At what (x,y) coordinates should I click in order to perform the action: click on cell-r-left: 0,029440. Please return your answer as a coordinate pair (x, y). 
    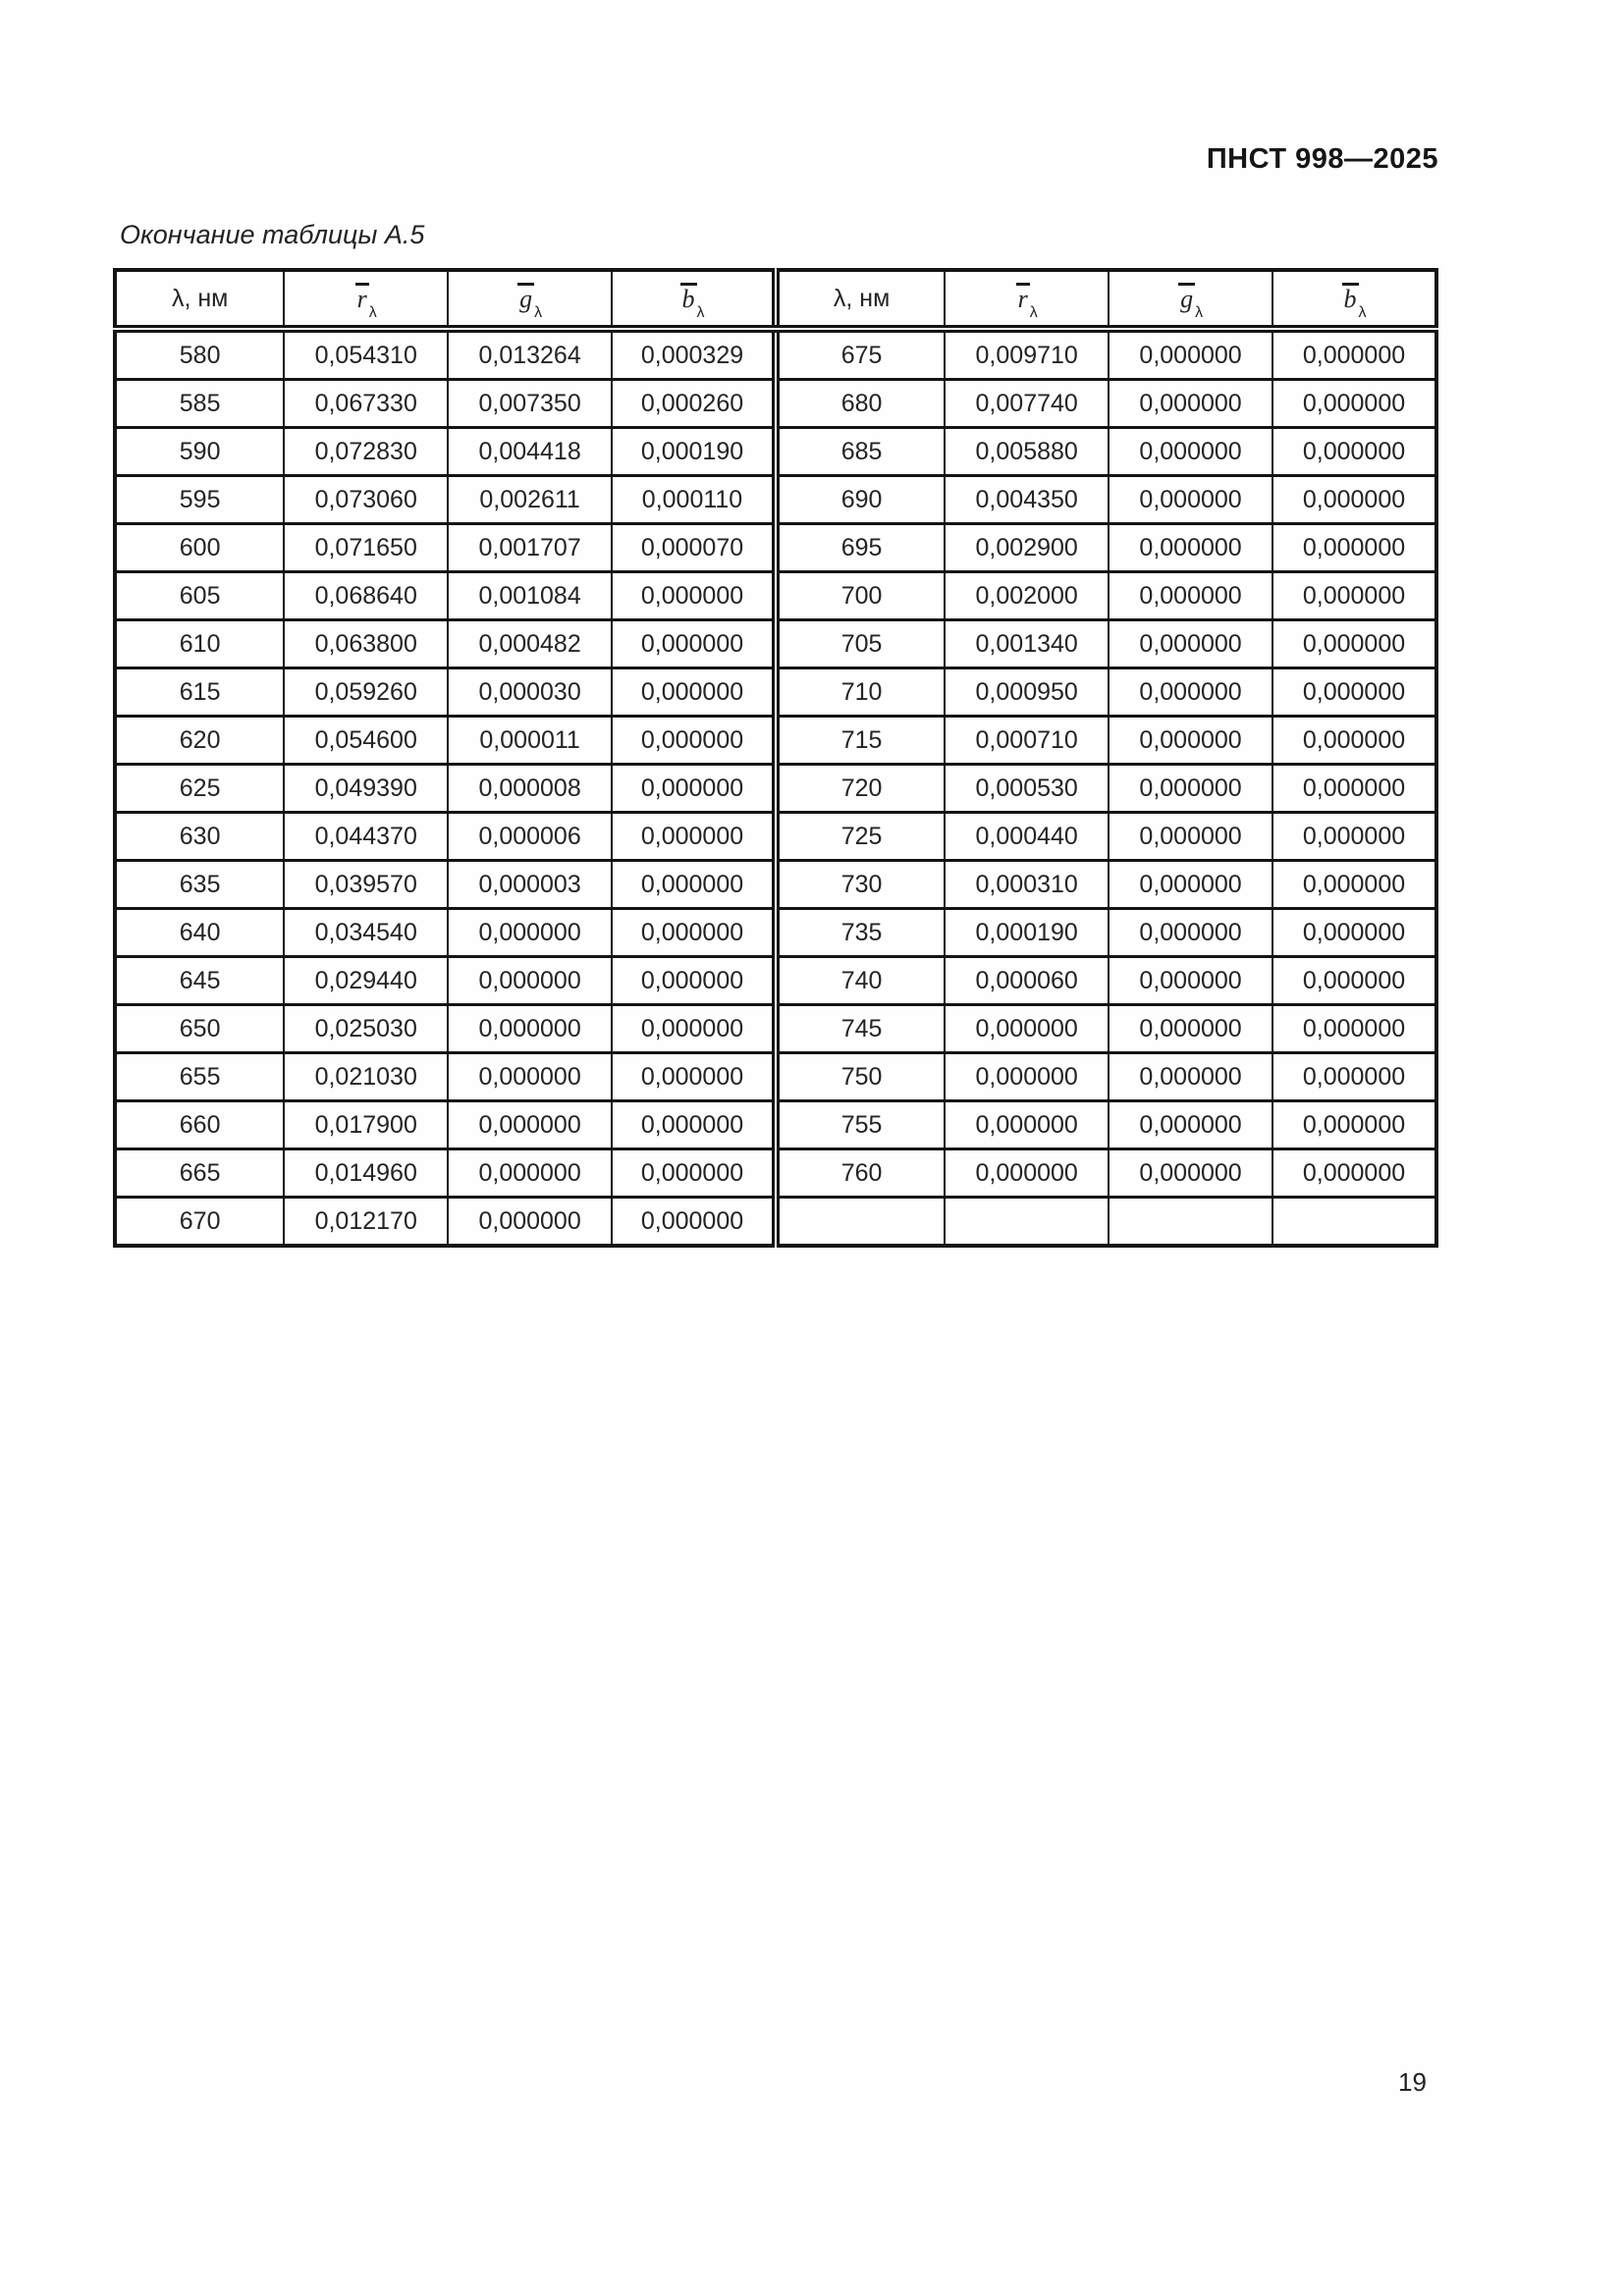
    Looking at the image, I should click on (366, 981).